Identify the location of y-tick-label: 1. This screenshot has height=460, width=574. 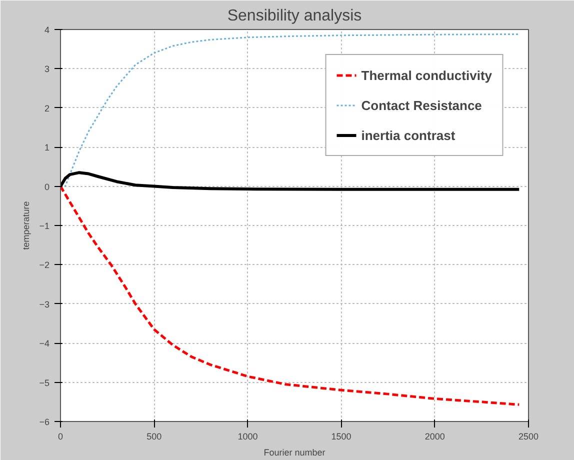
(47, 147).